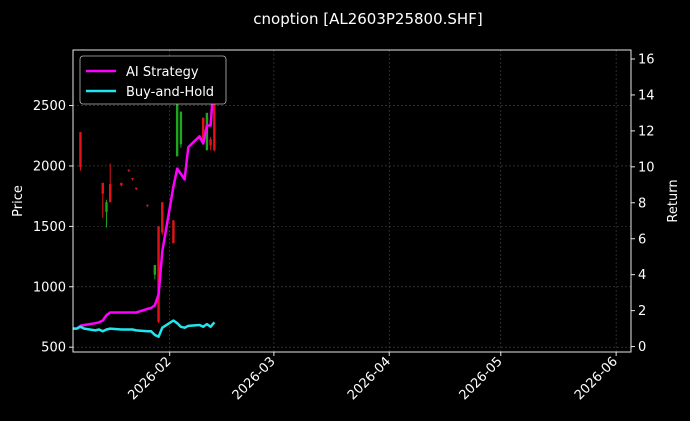 The width and height of the screenshot is (690, 421). Describe the element at coordinates (53, 348) in the screenshot. I see `y-left-tick-label: 500` at that location.